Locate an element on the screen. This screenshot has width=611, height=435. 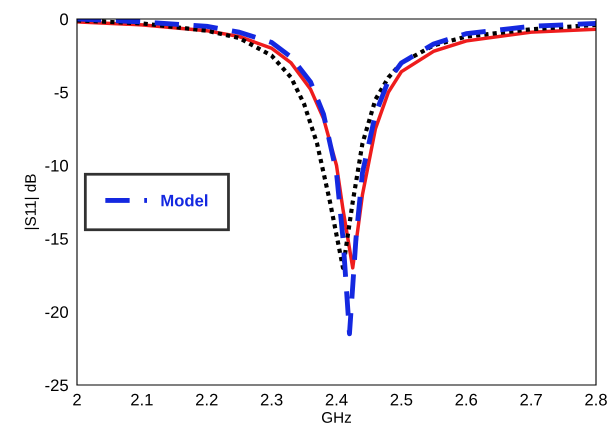
x-tick-label: 2.8 is located at coordinates (596, 400).